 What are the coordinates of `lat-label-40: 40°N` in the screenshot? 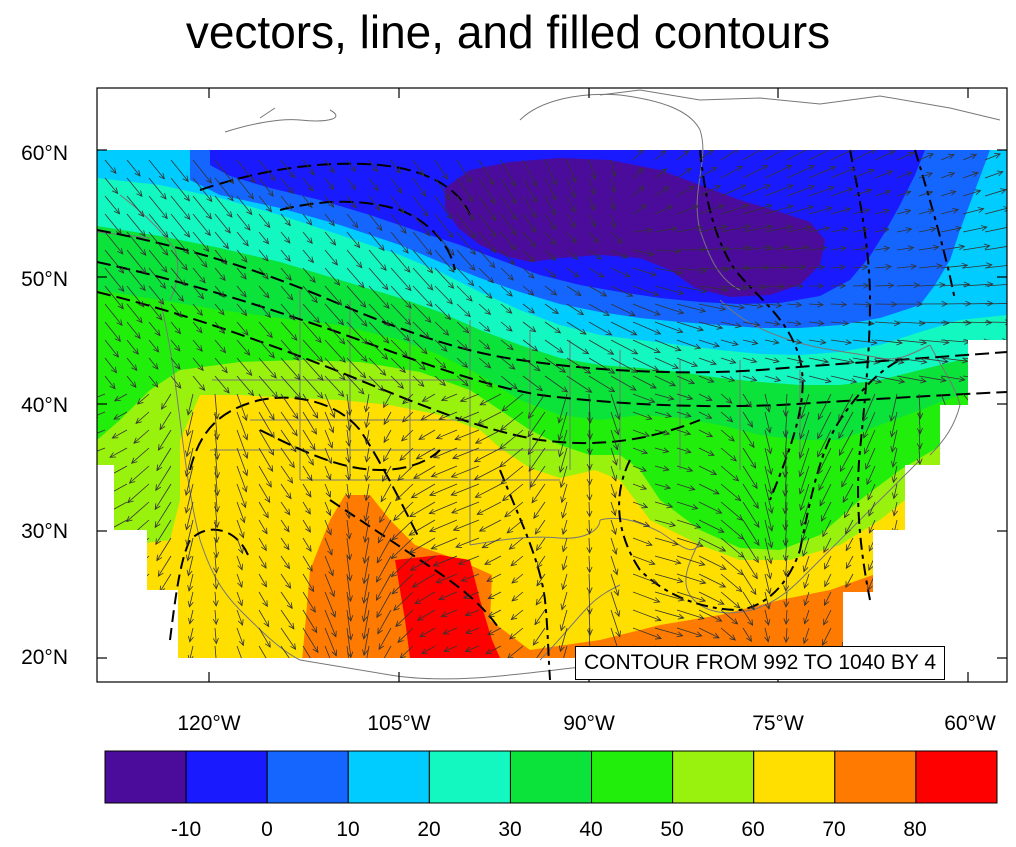 It's located at (38, 406).